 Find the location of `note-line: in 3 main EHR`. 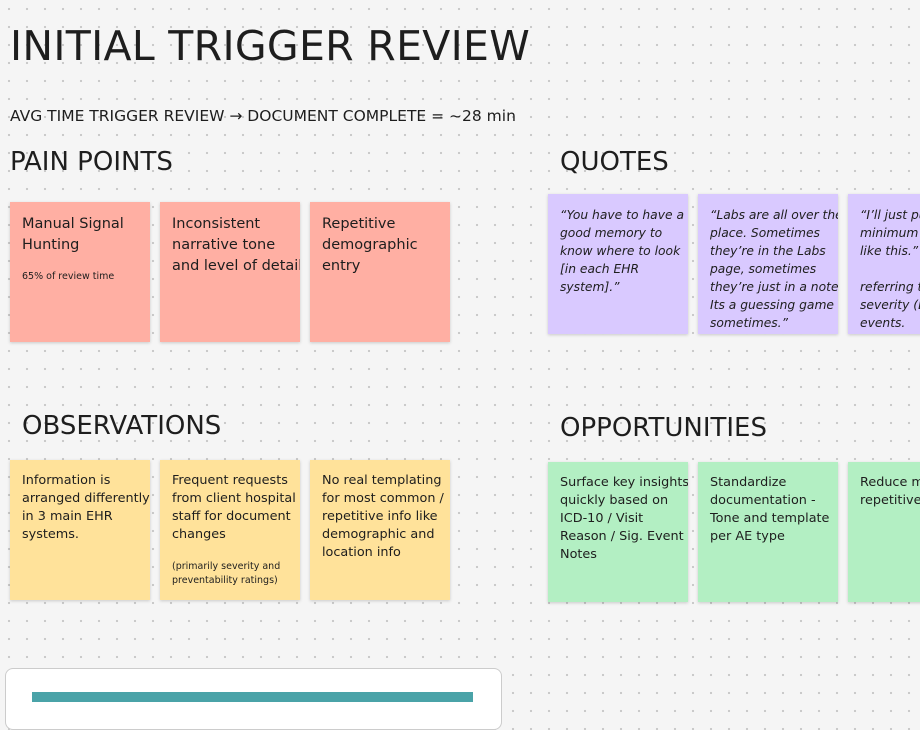

note-line: in 3 main EHR is located at coordinates (67, 516).